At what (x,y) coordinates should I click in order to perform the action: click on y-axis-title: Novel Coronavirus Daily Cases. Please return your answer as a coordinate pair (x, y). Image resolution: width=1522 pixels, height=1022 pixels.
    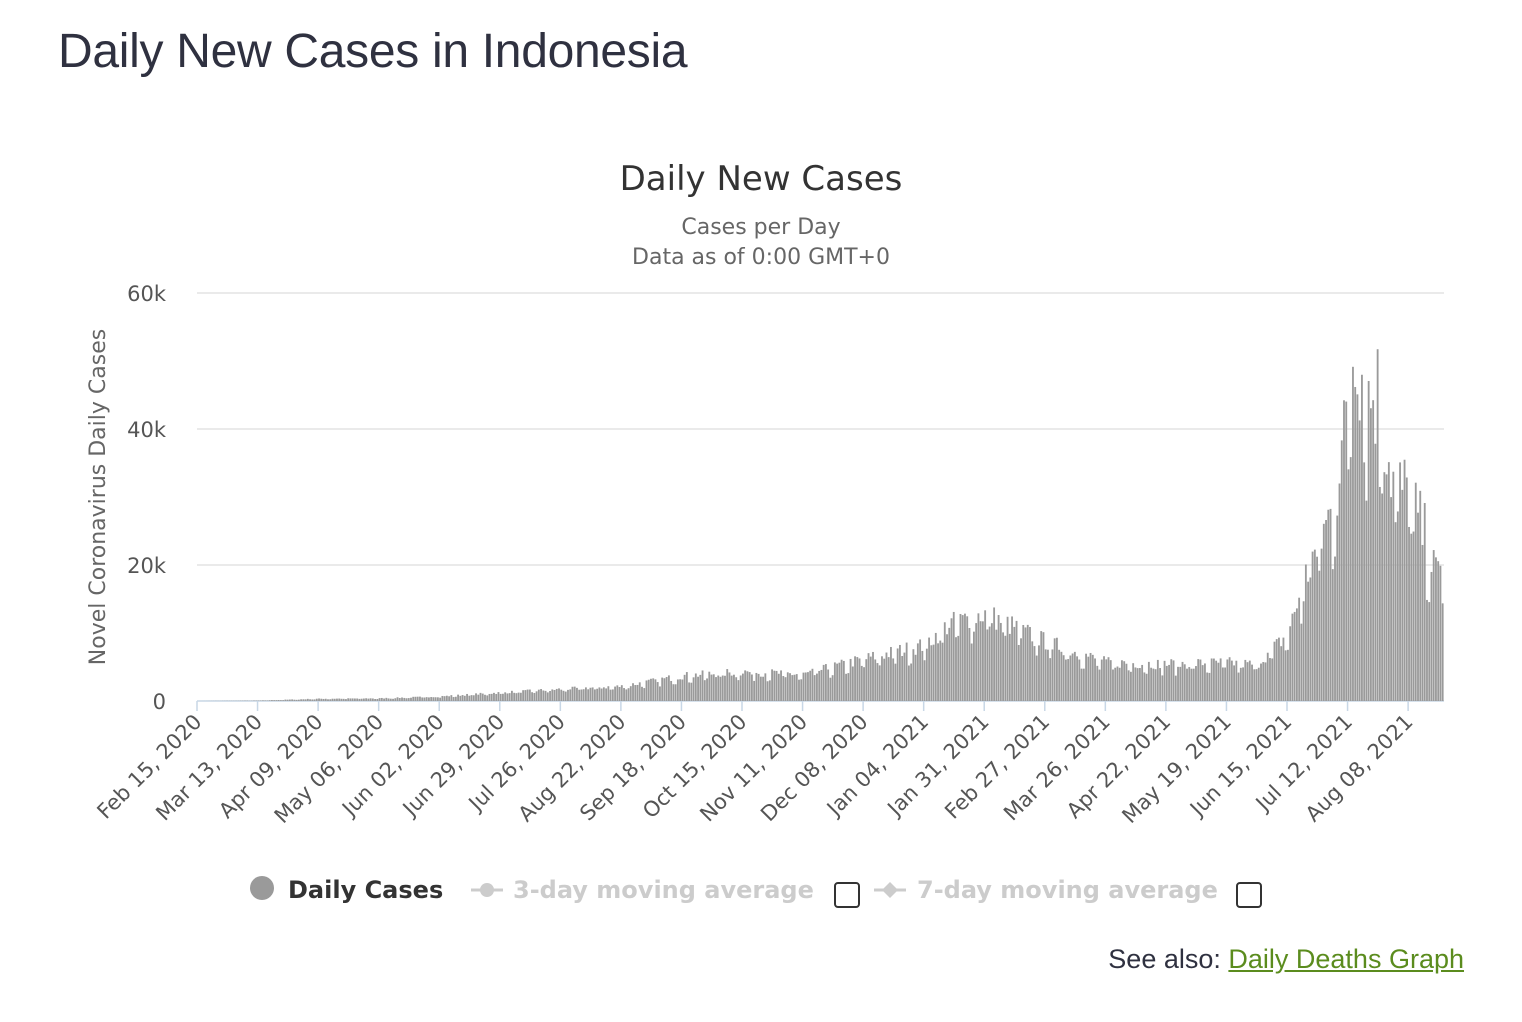
    Looking at the image, I should click on (98, 497).